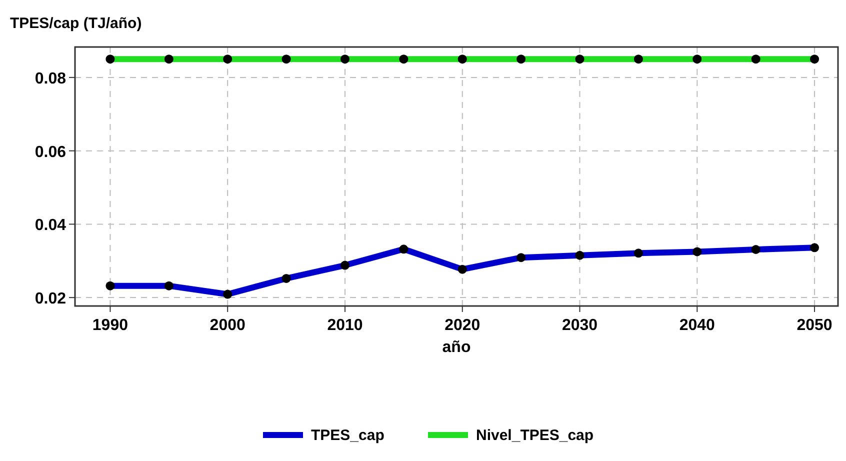 Image resolution: width=846 pixels, height=461 pixels. What do you see at coordinates (50, 299) in the screenshot?
I see `y-tick-label: 0.02` at bounding box center [50, 299].